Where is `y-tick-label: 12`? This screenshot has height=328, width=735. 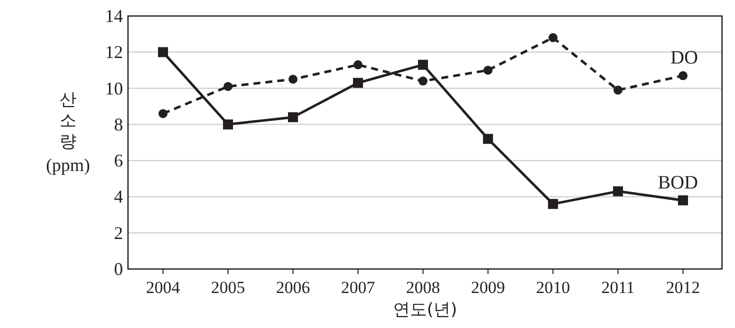
y-tick-label: 12 is located at coordinates (114, 52).